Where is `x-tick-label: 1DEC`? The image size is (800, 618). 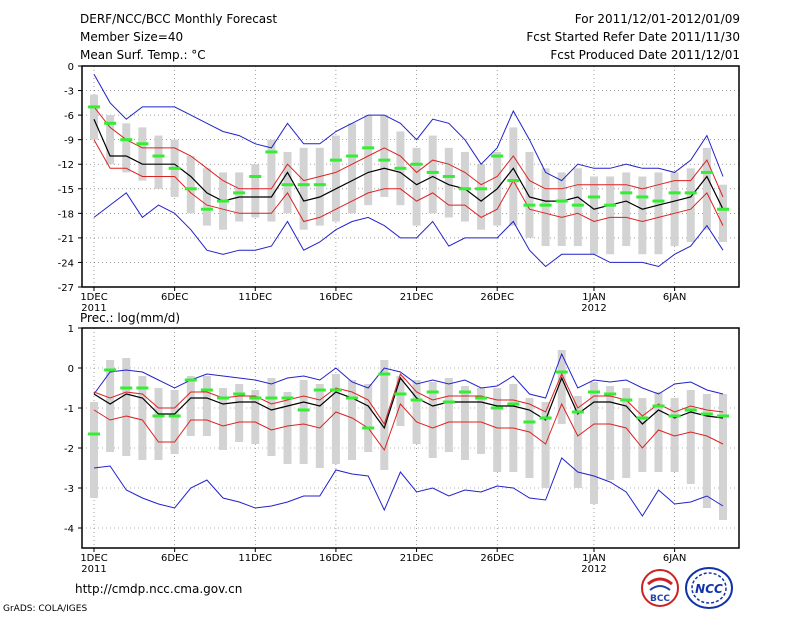
x-tick-label: 1DEC is located at coordinates (93, 297).